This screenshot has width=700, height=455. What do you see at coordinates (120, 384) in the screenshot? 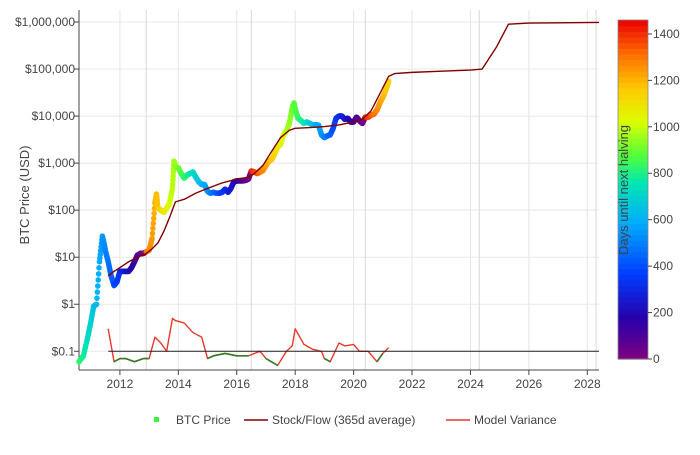
I see `x-tick-label: 2012` at bounding box center [120, 384].